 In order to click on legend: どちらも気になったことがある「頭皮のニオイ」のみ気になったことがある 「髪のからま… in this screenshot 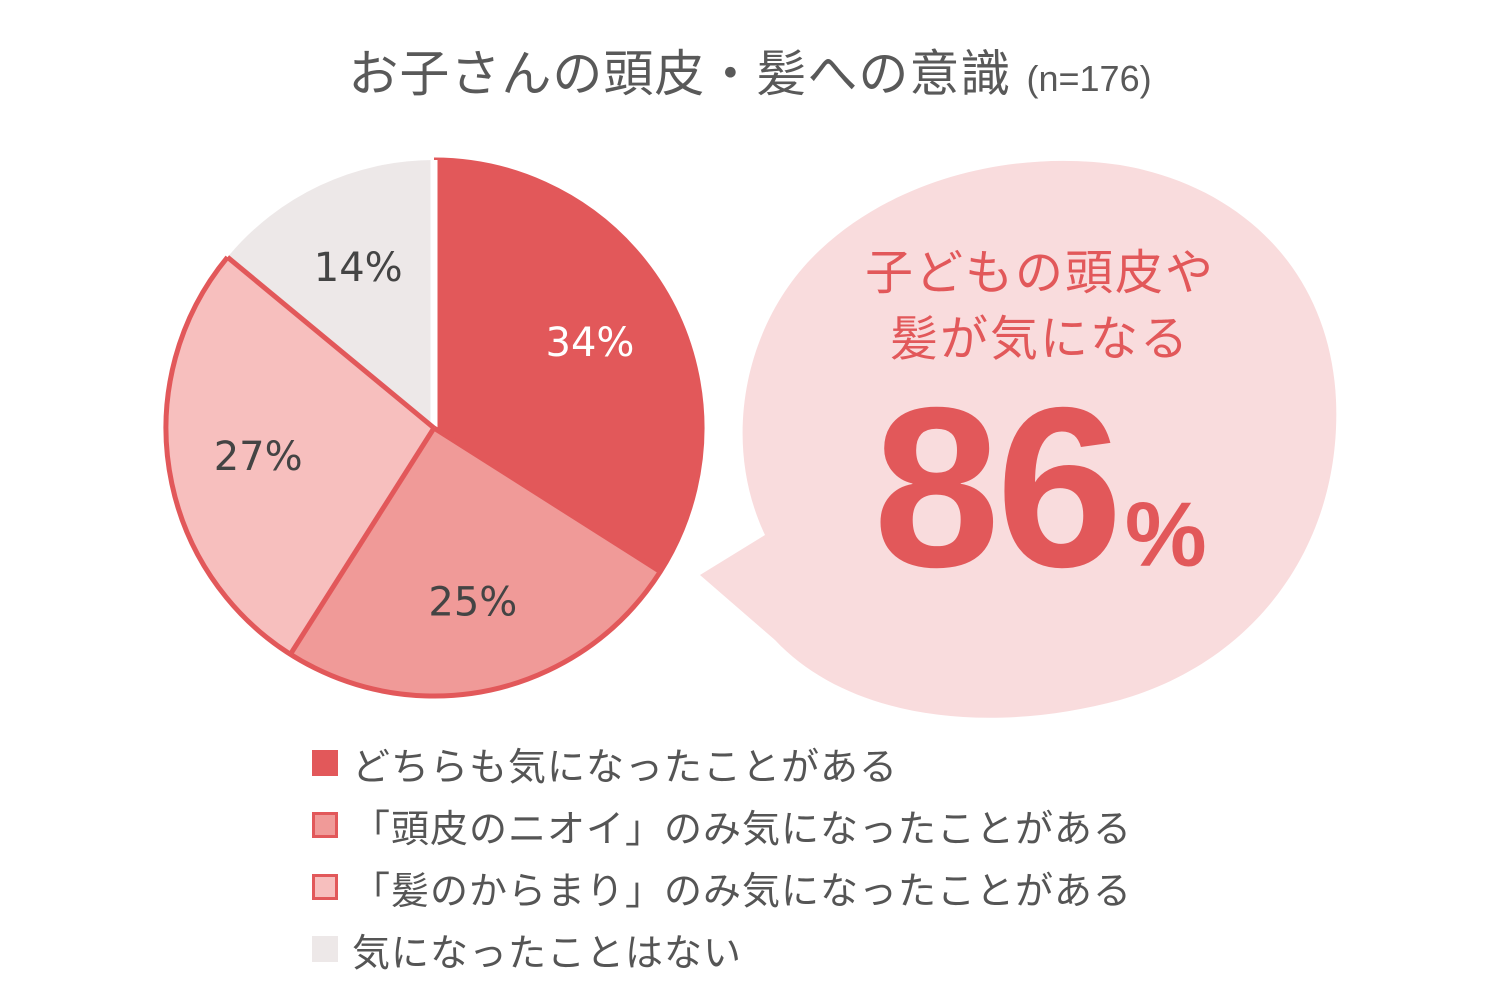, I will do `click(722, 856)`.